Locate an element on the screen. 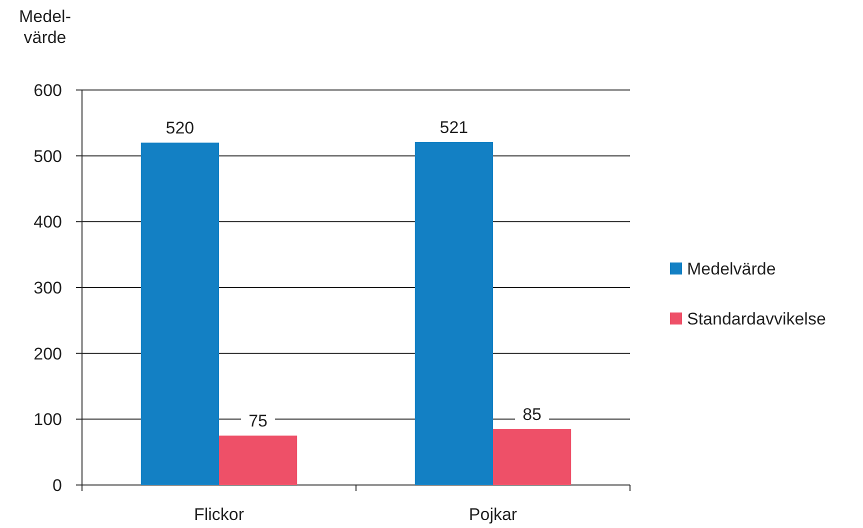 Image resolution: width=863 pixels, height=528 pixels. y-tick-label: 0 is located at coordinates (57, 485).